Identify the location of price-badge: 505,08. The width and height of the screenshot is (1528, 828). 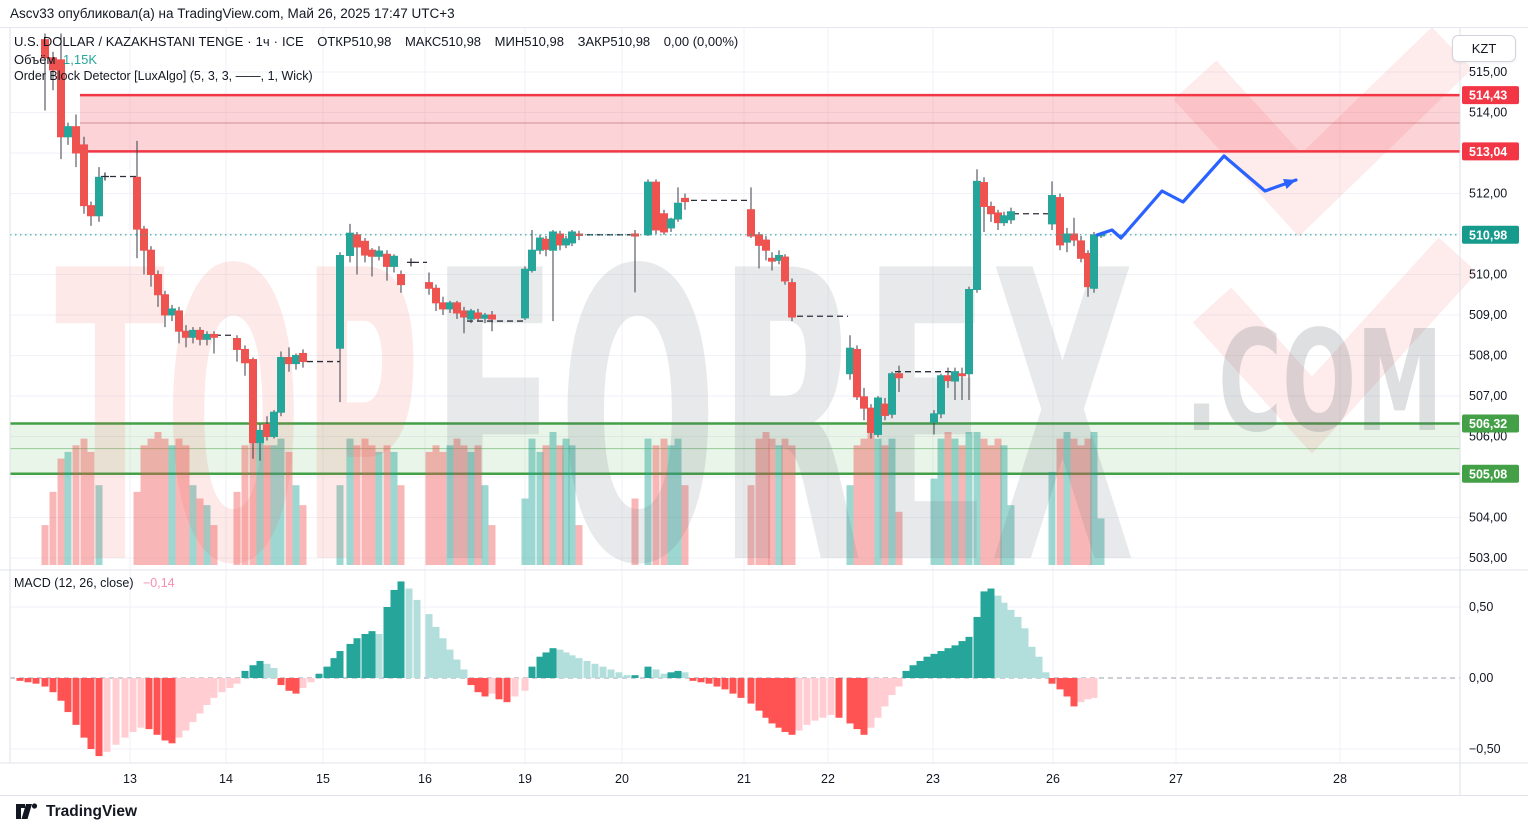
(1490, 473).